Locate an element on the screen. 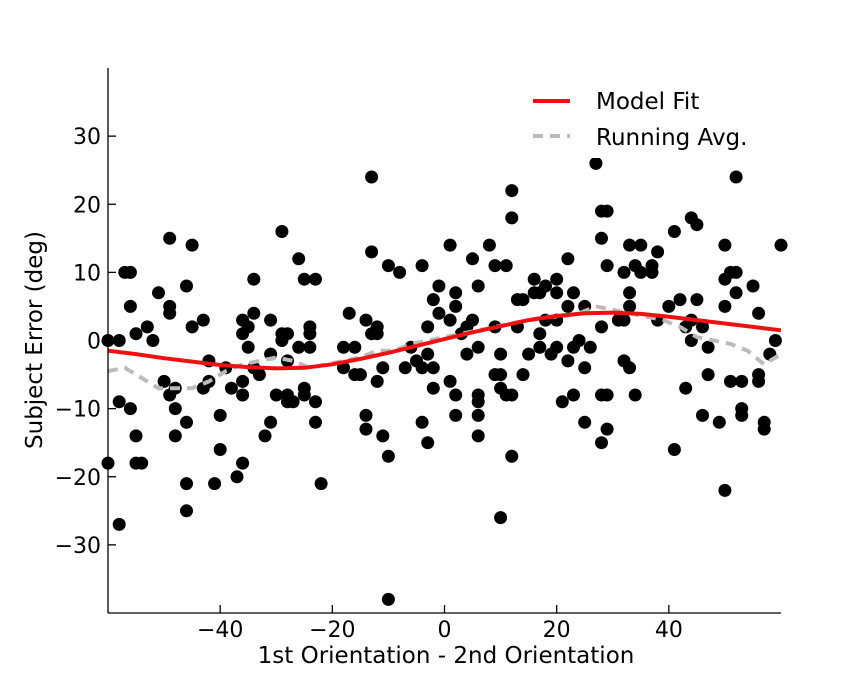  series-lines is located at coordinates (445, 347).